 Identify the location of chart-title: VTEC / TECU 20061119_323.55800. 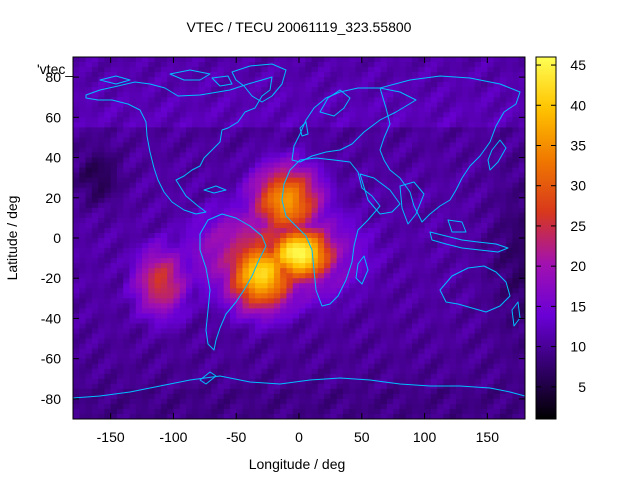
(299, 27).